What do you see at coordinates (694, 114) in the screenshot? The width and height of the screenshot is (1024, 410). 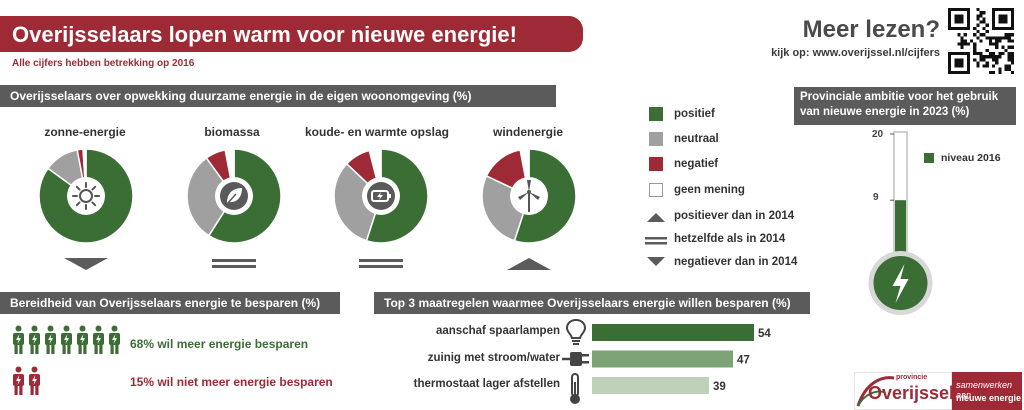 I see `legend-positive: positief` at bounding box center [694, 114].